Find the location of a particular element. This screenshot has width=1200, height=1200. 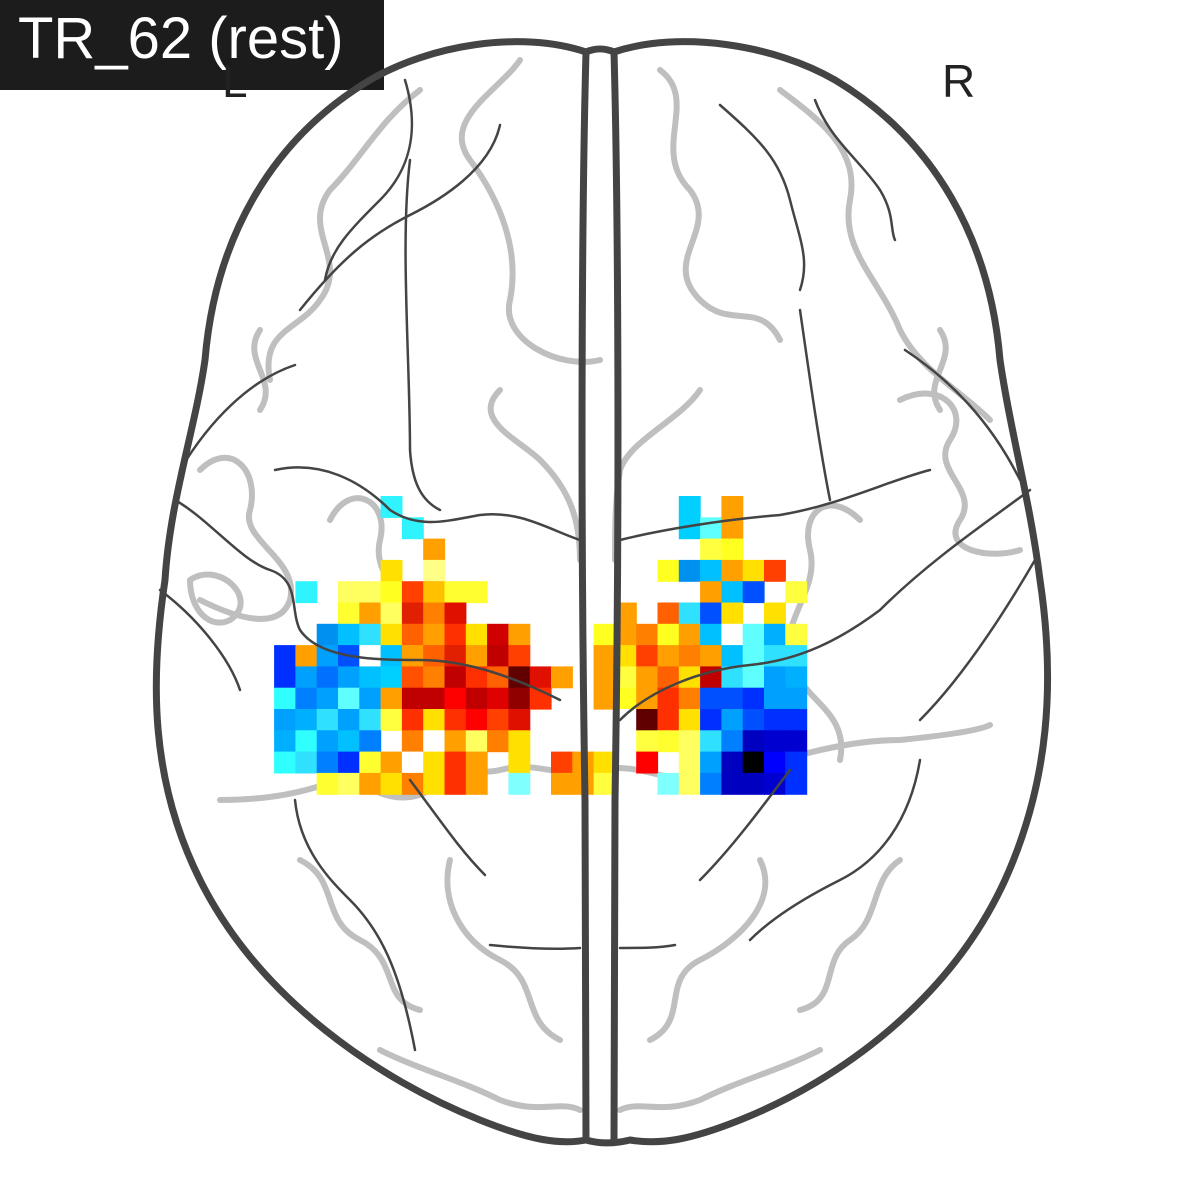

left-orientation-label: L is located at coordinates (235, 81).